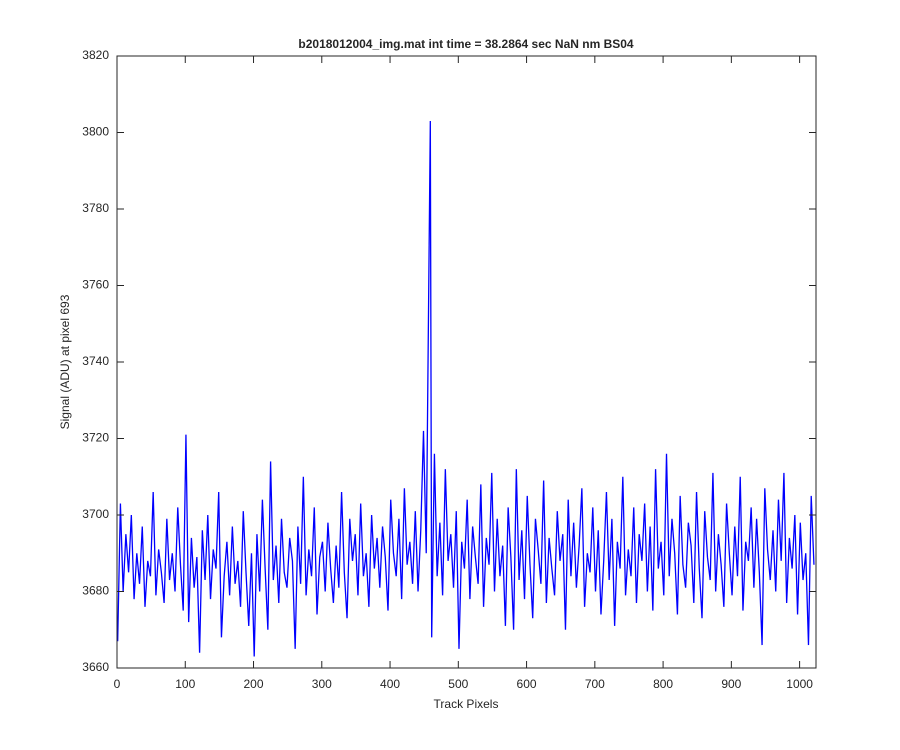 The height and width of the screenshot is (750, 900). Describe the element at coordinates (390, 684) in the screenshot. I see `x-tick-label: 400` at that location.